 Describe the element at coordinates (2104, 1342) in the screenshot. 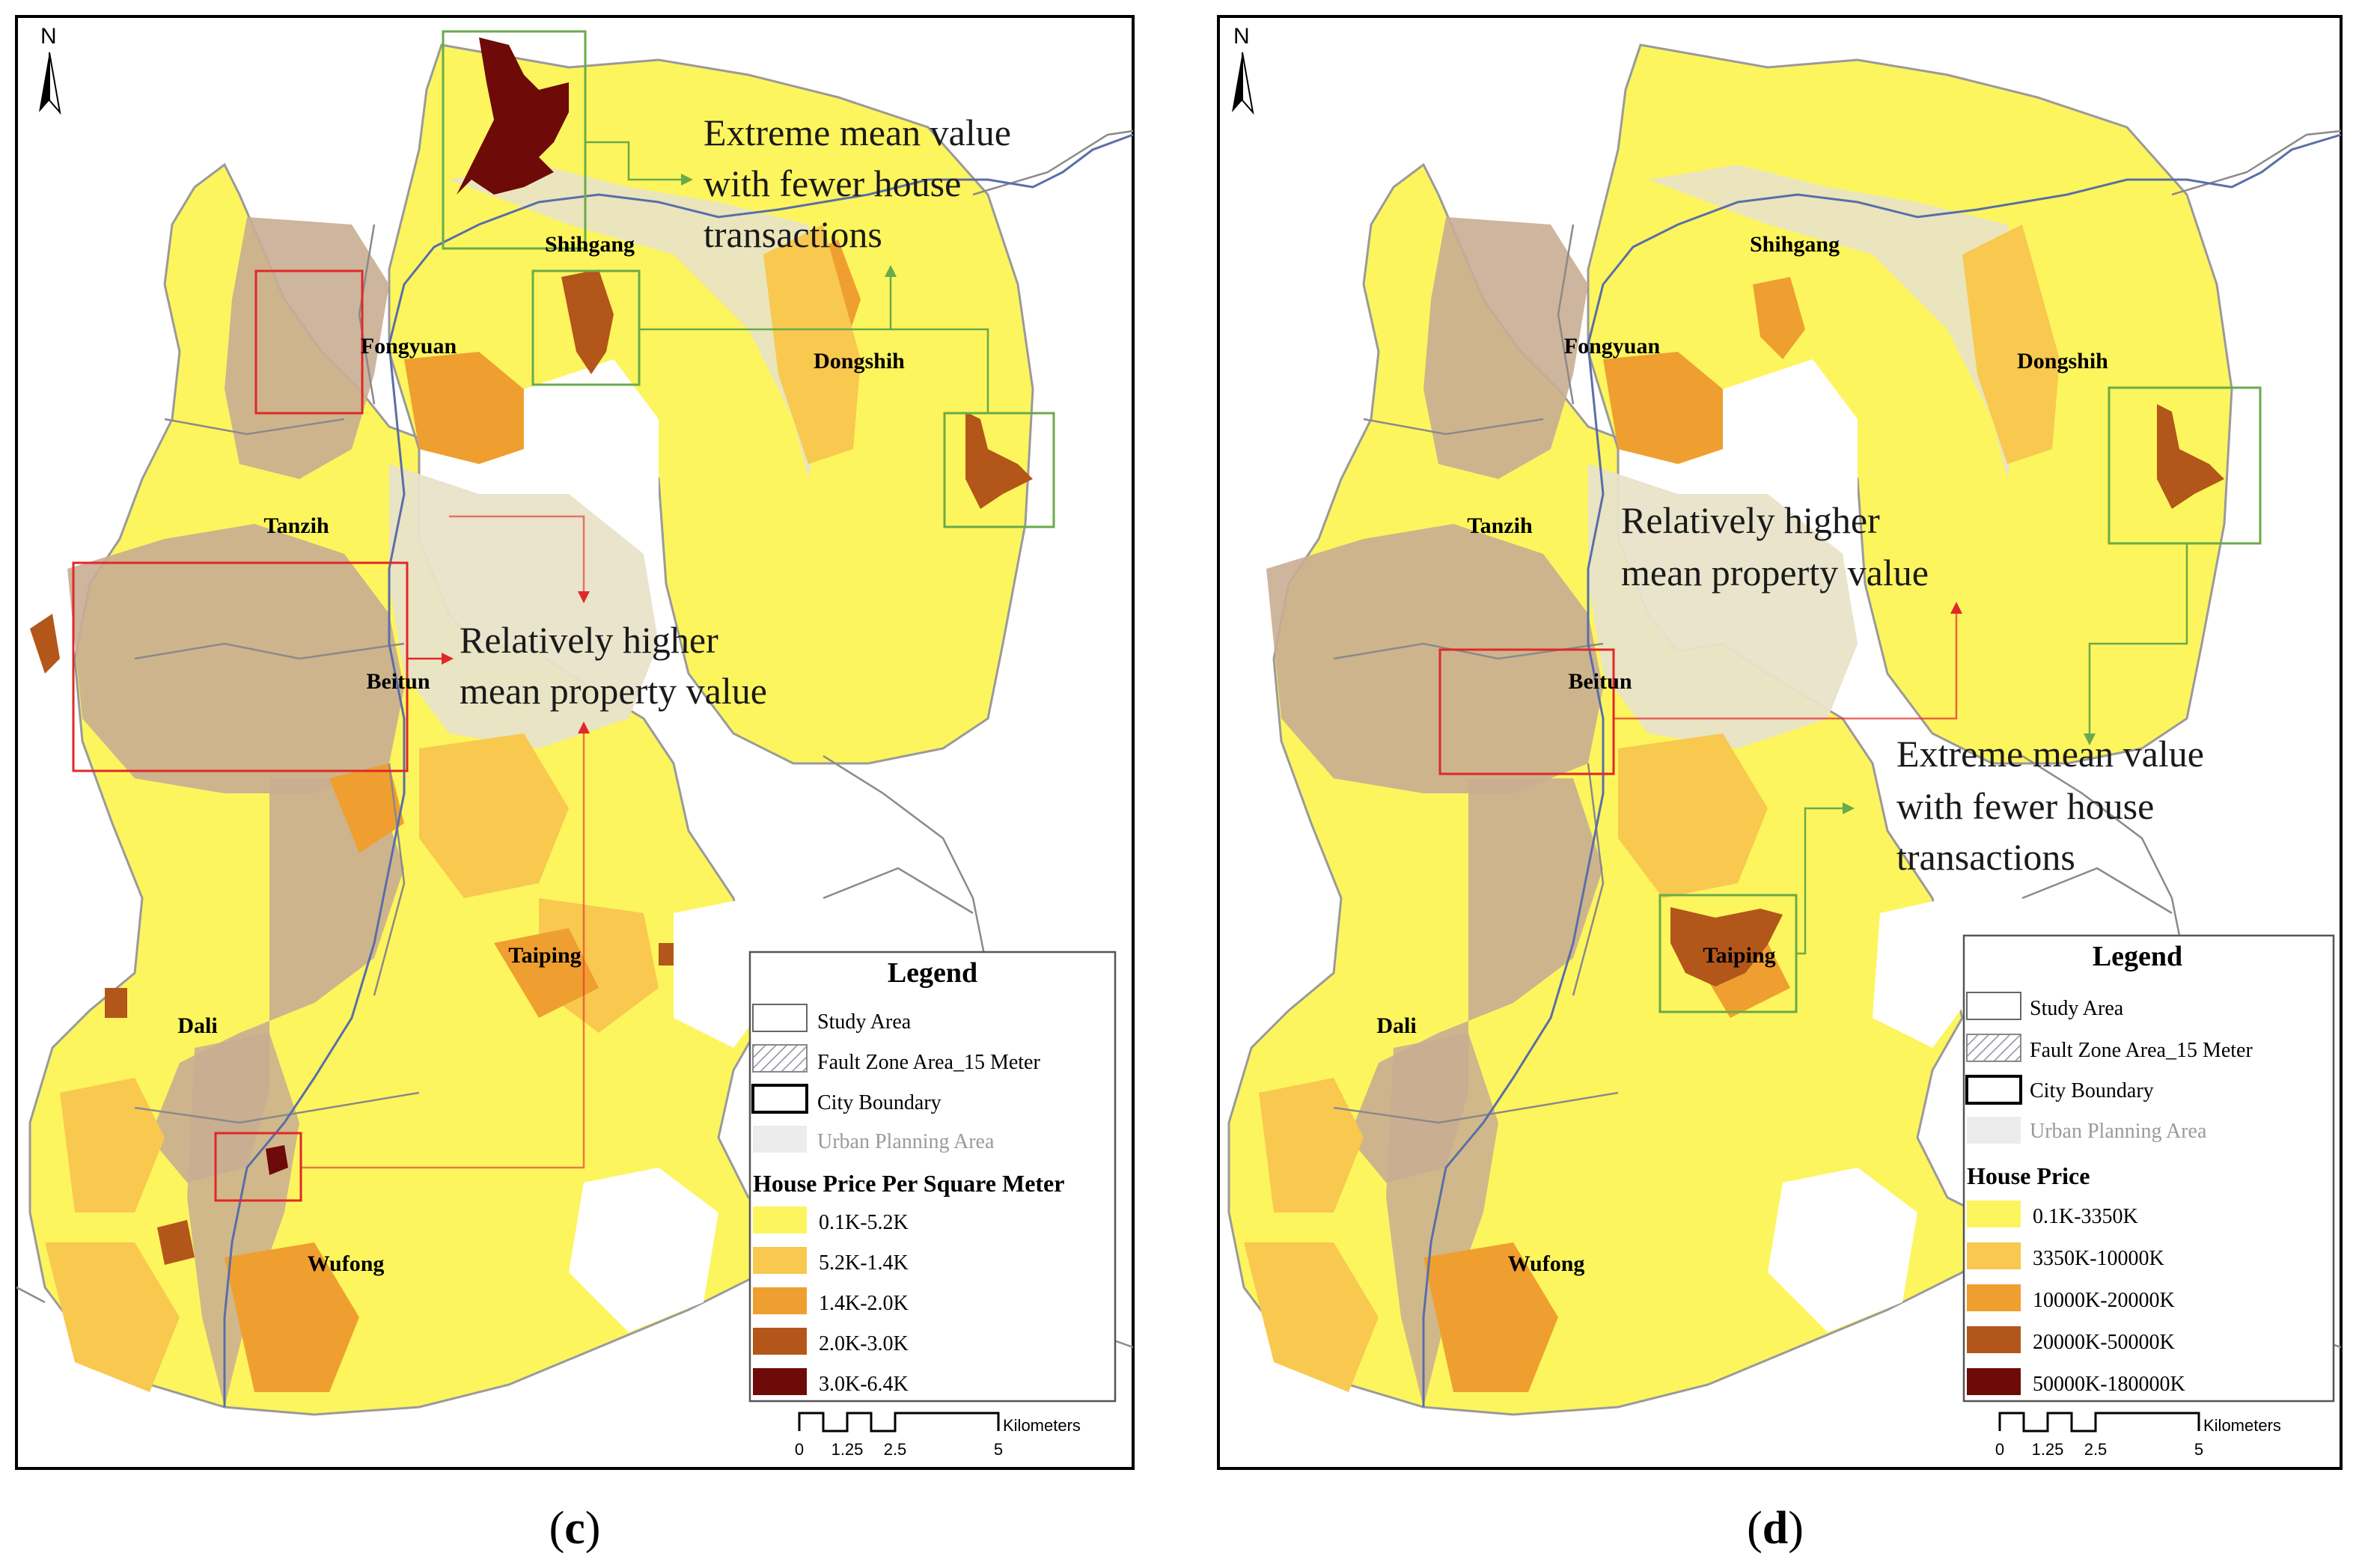

I see `legend-class-label: 20000K-50000K` at that location.